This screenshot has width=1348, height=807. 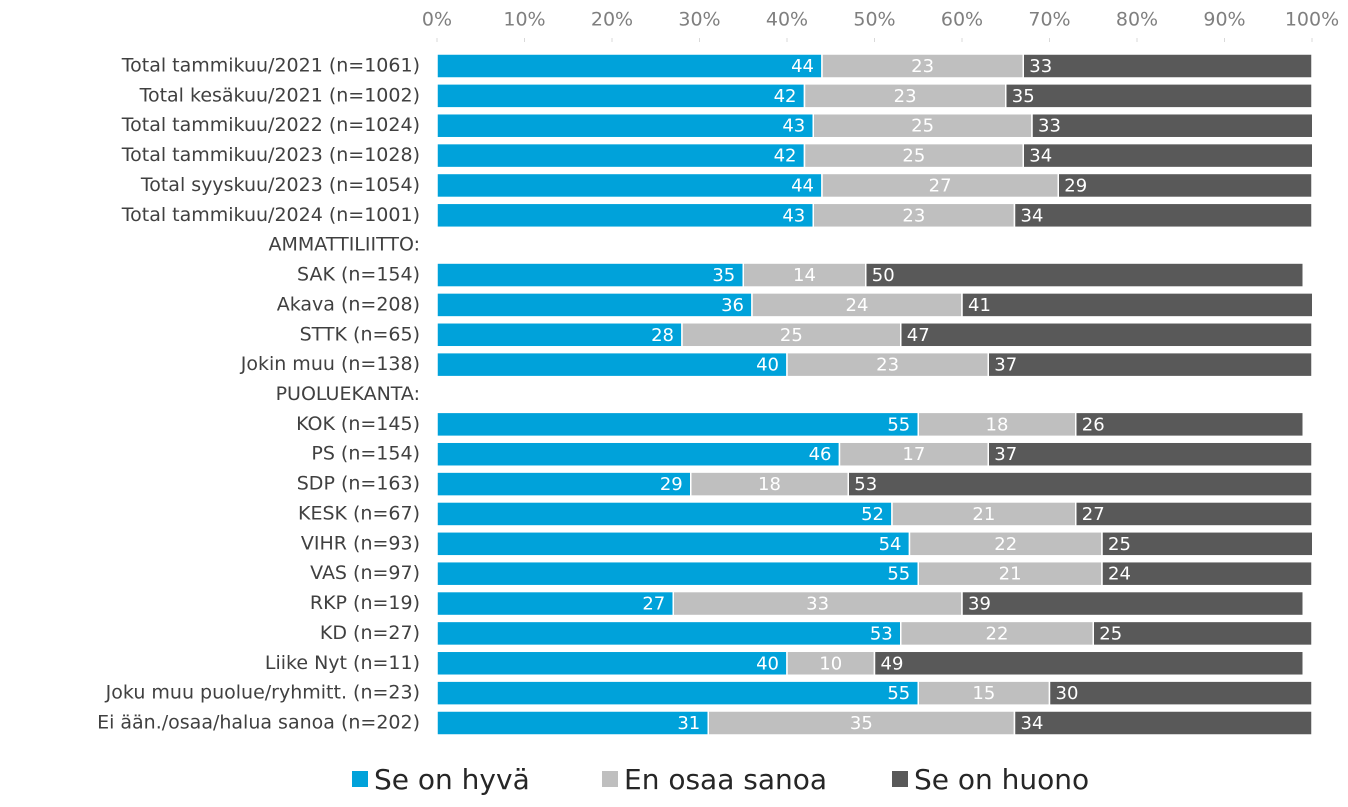 I want to click on y-tick-label: Jokin muu (n=138), so click(x=330, y=364).